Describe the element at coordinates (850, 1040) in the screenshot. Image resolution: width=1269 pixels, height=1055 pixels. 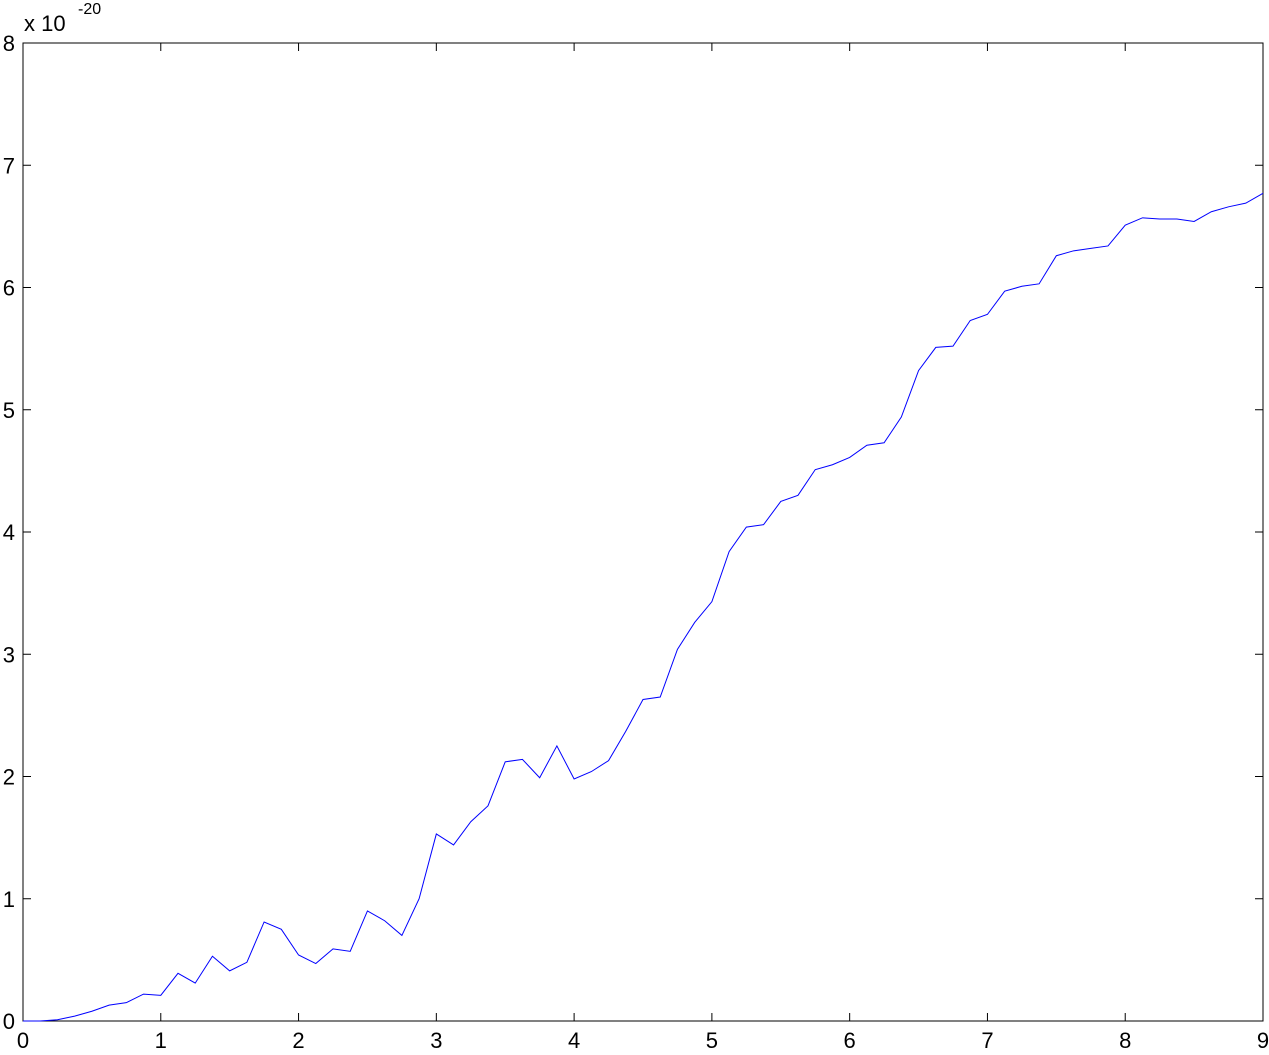
I see `x-tick-label: 6` at that location.